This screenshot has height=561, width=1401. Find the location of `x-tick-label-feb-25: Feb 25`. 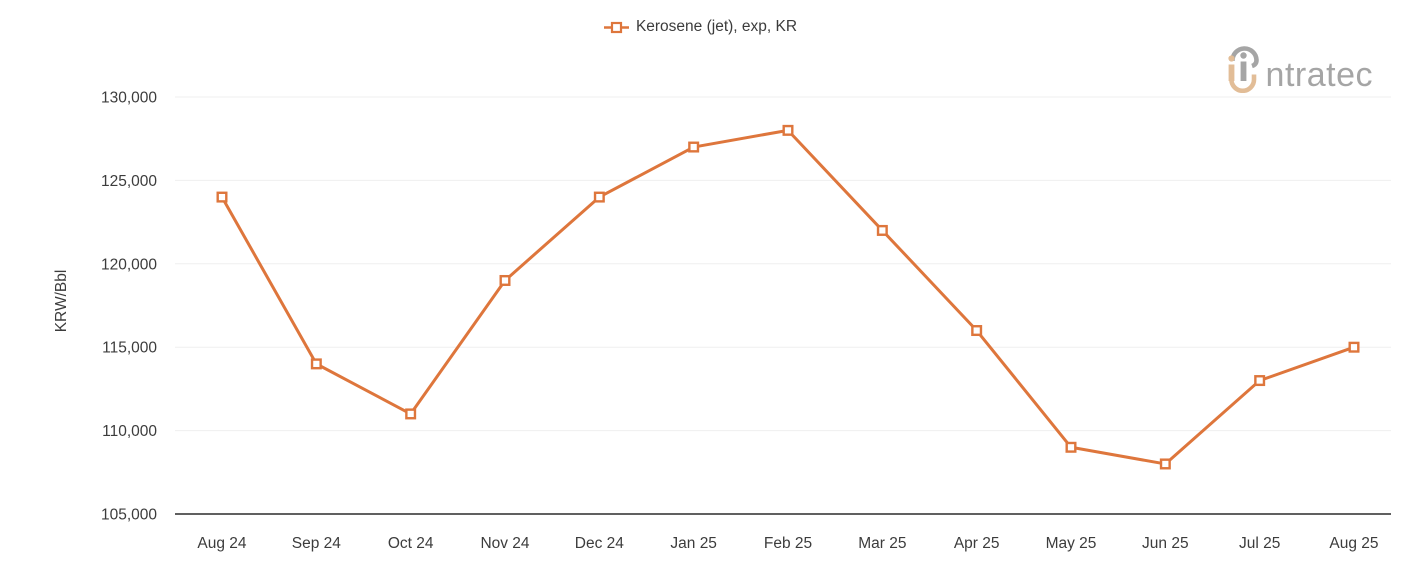

x-tick-label-feb-25: Feb 25 is located at coordinates (788, 543).